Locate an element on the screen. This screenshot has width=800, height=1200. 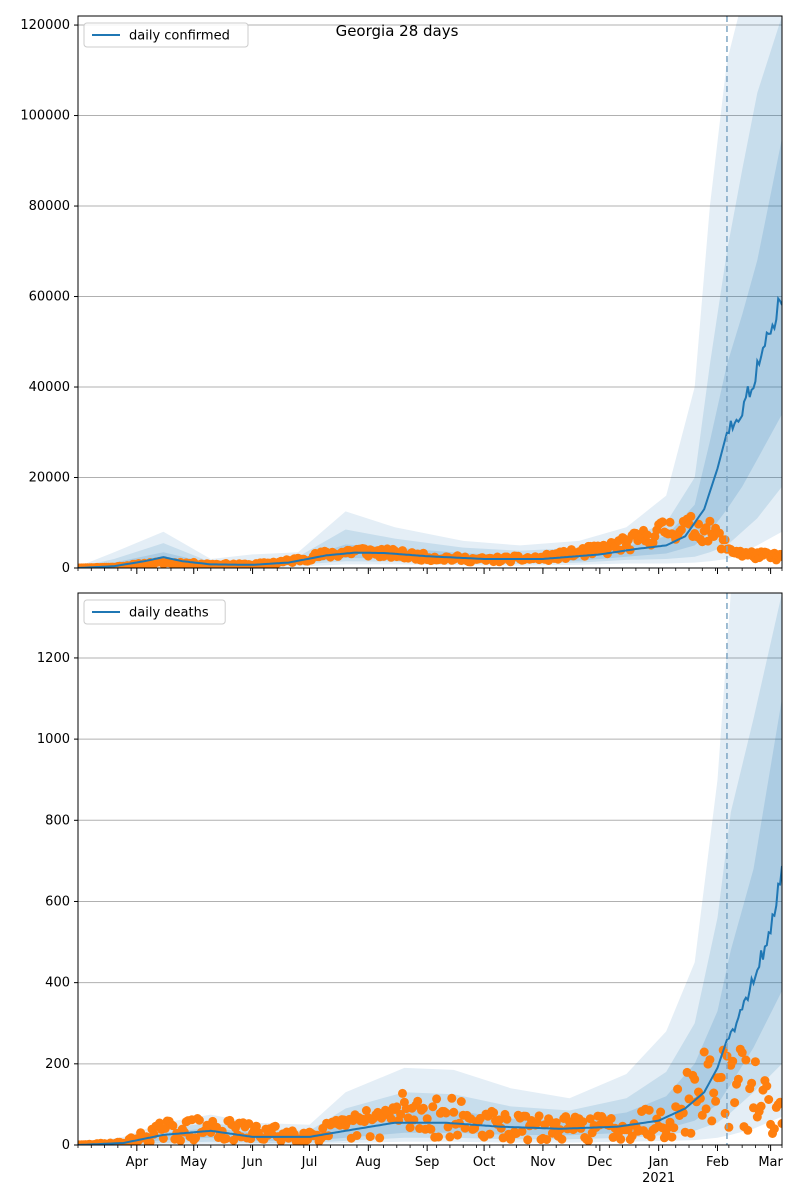
x-tick-year-label: 2021 is located at coordinates (658, 1178).